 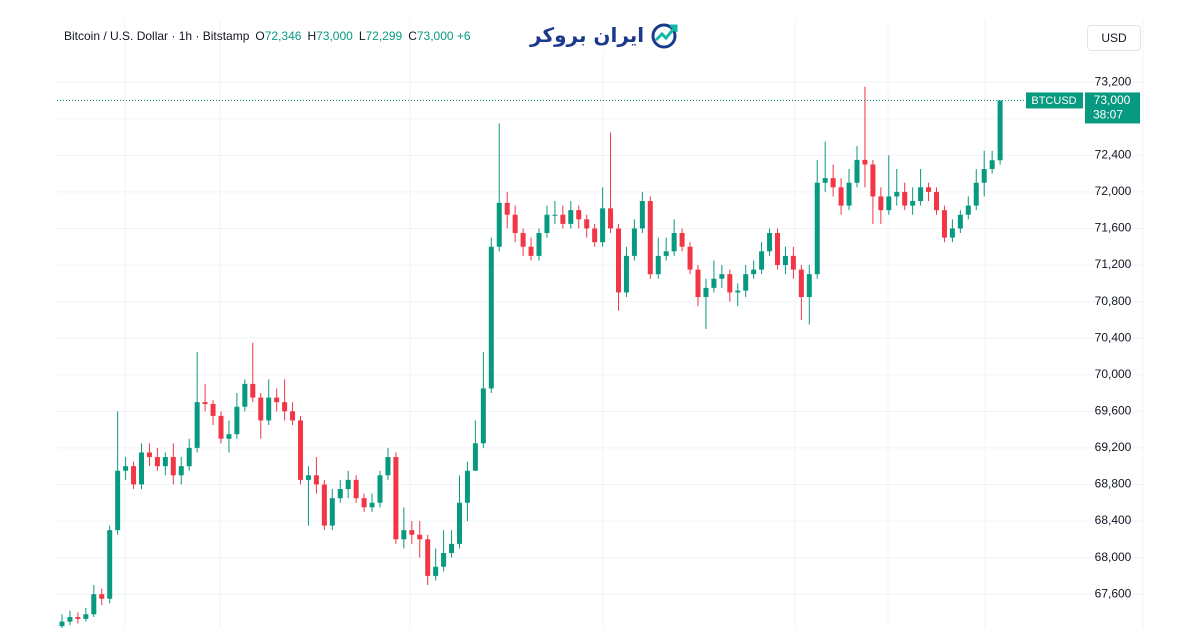 I want to click on ohlc-value: 72,299, so click(x=384, y=36).